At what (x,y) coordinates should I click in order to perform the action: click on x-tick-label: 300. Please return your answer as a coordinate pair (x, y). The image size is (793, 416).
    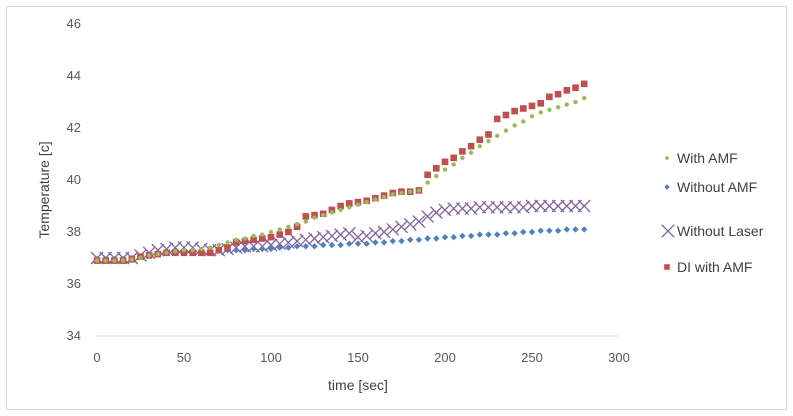
    Looking at the image, I should click on (619, 357).